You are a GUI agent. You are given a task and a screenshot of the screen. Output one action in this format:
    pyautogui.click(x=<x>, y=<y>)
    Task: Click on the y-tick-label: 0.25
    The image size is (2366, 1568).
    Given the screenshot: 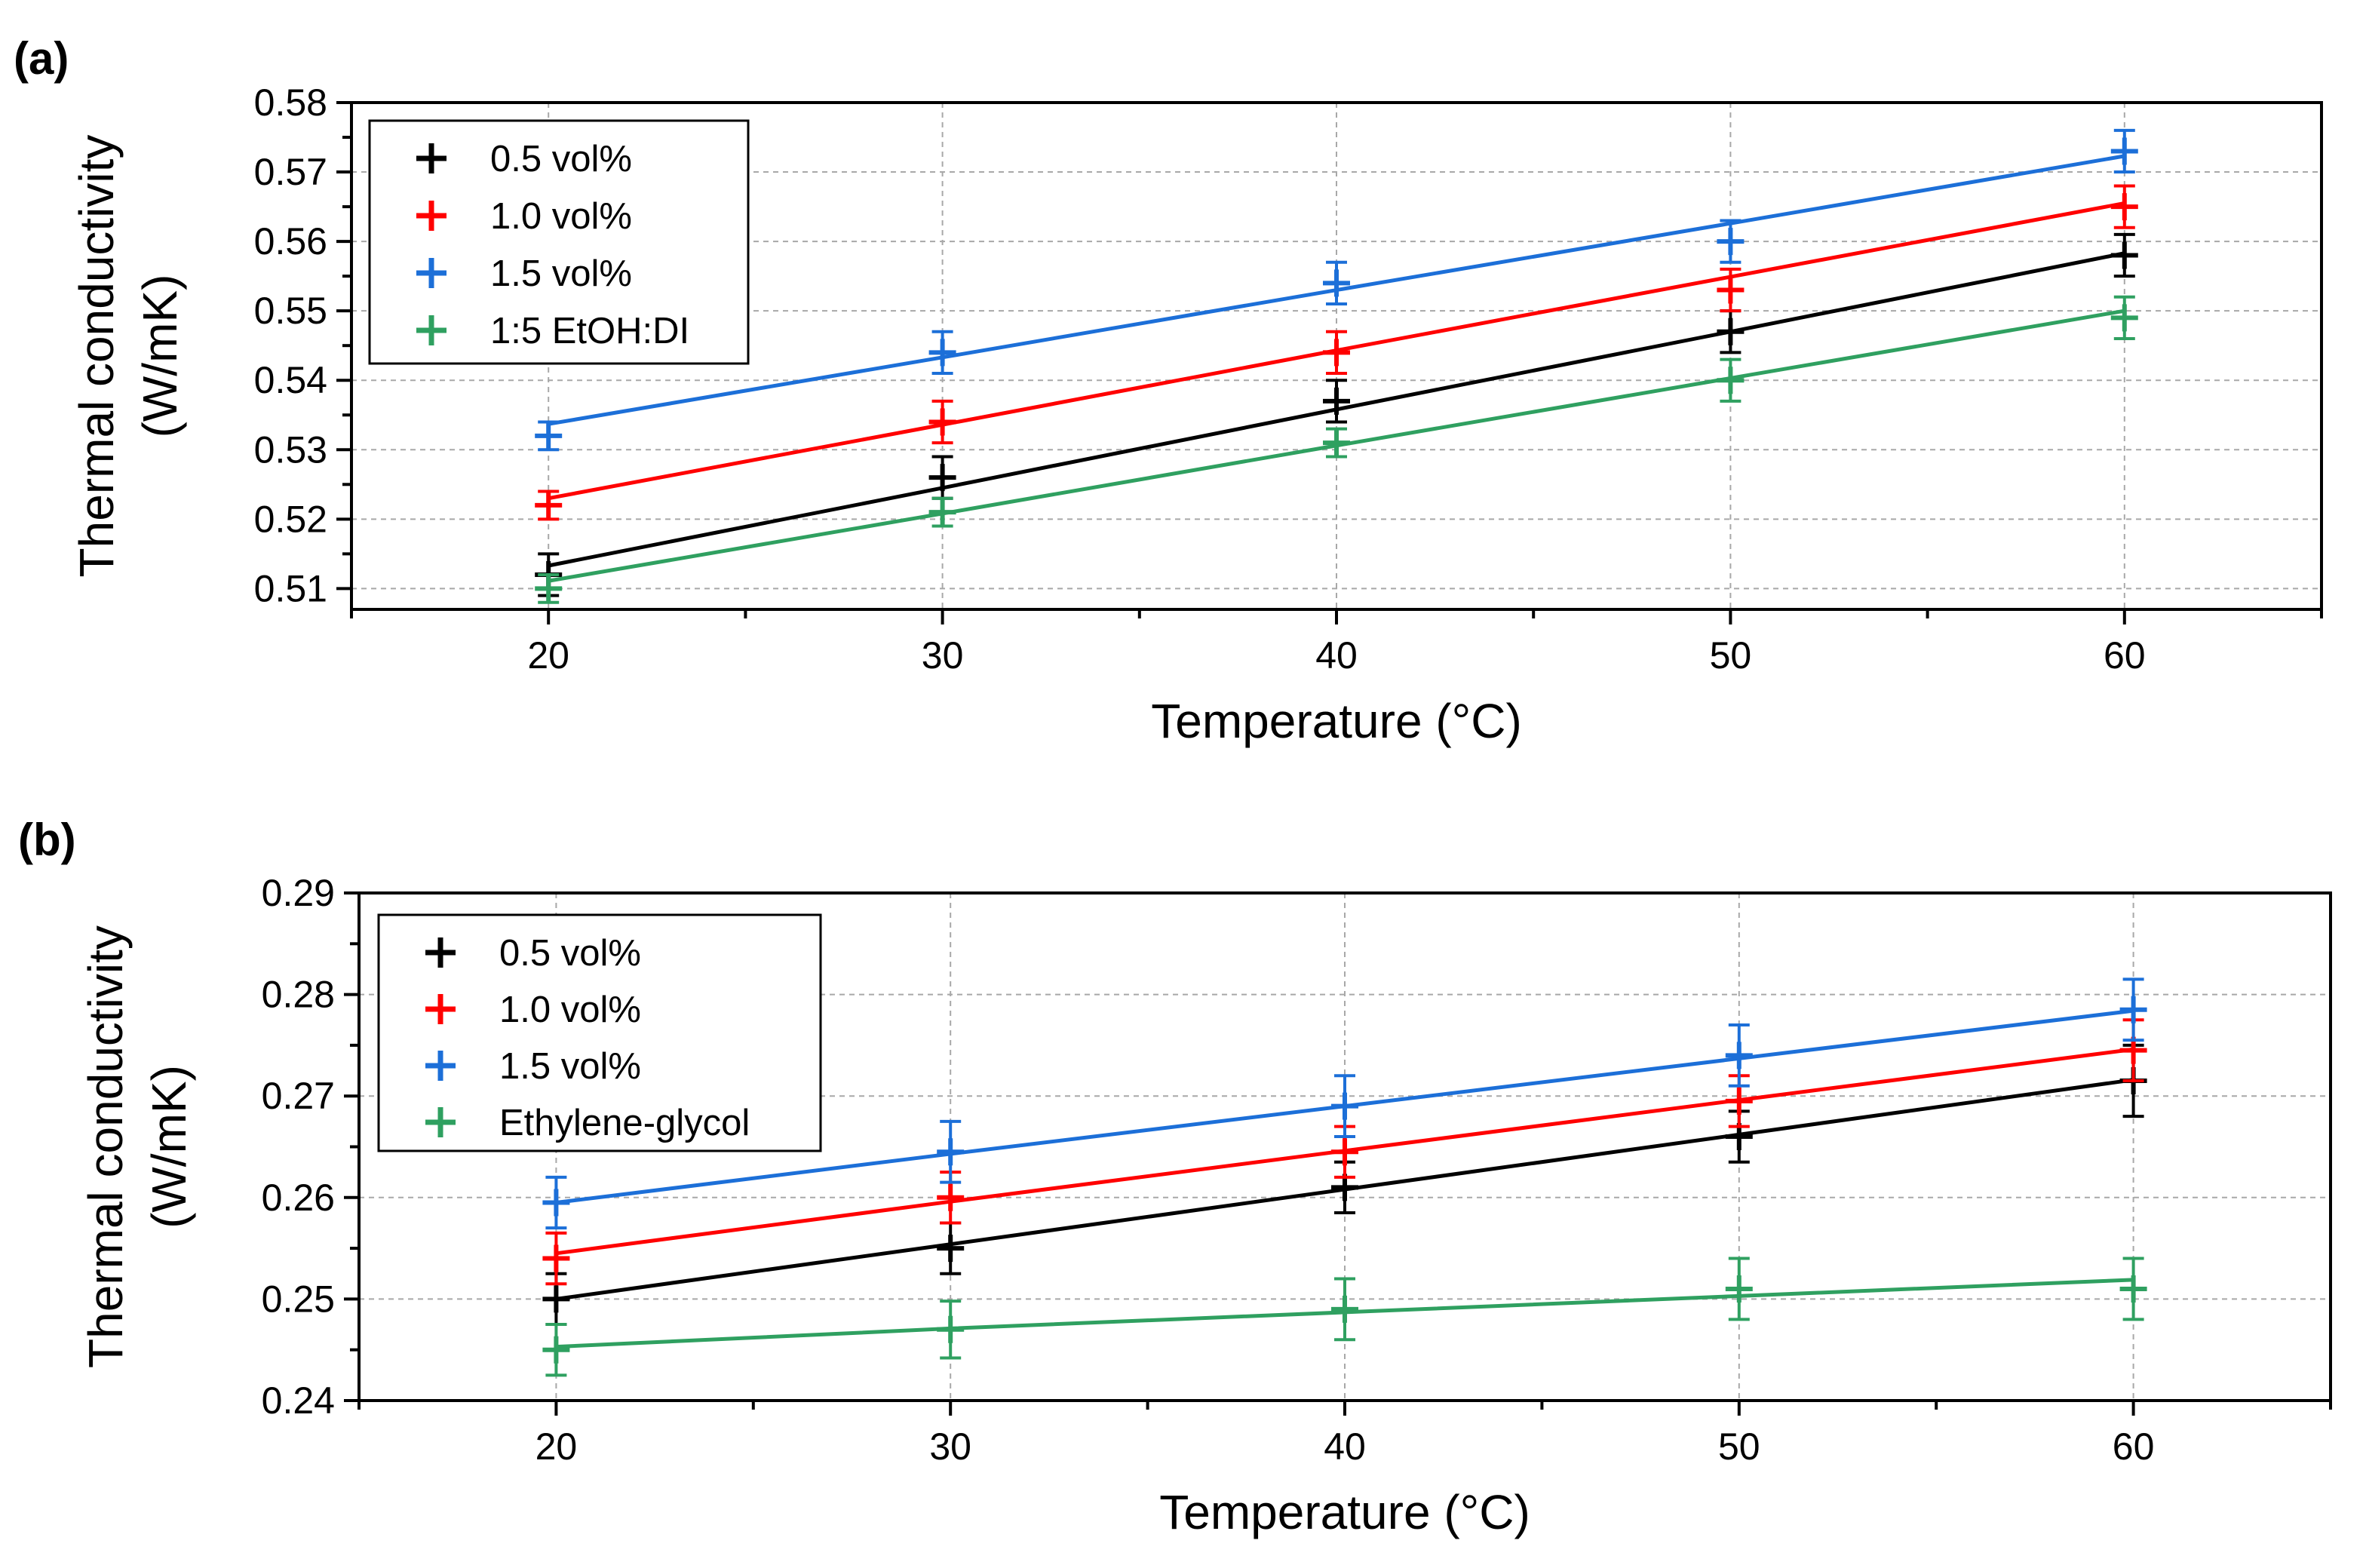 What is the action you would take?
    pyautogui.click(x=298, y=1299)
    